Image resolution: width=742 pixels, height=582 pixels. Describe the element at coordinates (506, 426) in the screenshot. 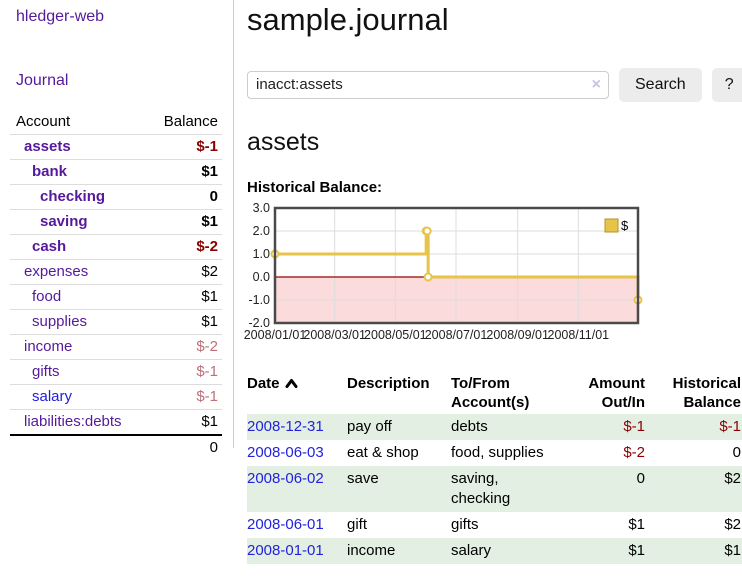

I see `transaction-accounts: debts` at that location.